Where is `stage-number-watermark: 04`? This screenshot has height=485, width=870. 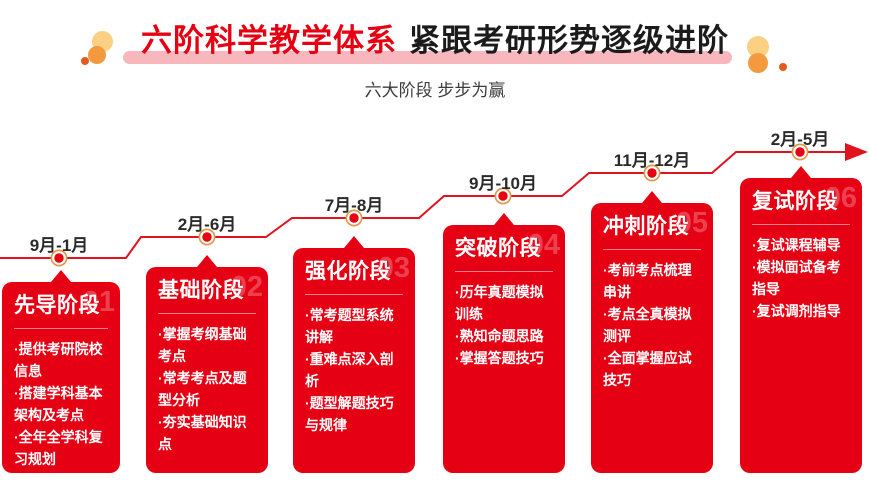 stage-number-watermark: 04 is located at coordinates (543, 245).